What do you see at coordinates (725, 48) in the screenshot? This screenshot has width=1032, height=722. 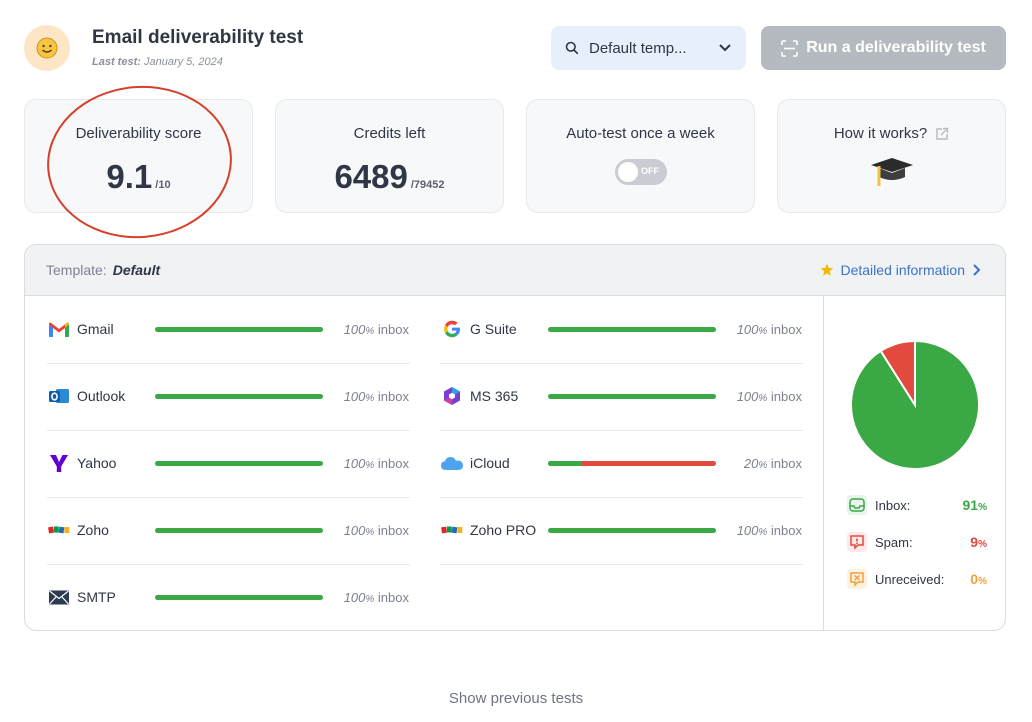 I see `chevron-down-icon` at bounding box center [725, 48].